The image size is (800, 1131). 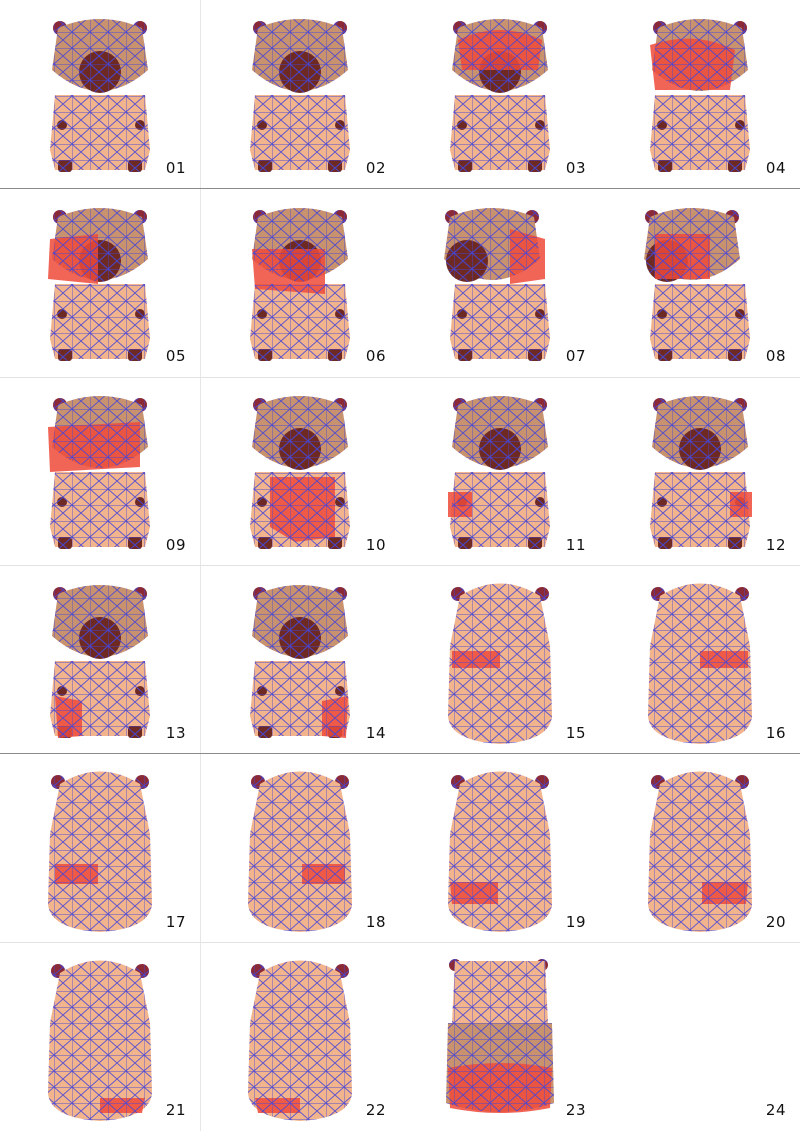 I want to click on step-cell: 16, so click(x=700, y=660).